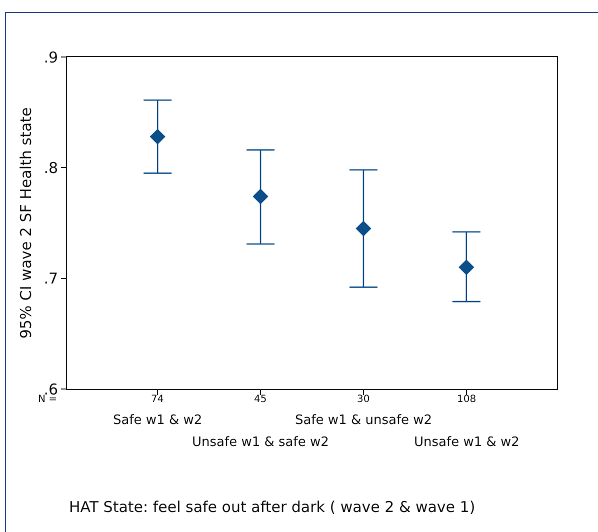  I want to click on x-tick-label: Unsafe w1 & w2, so click(467, 442).